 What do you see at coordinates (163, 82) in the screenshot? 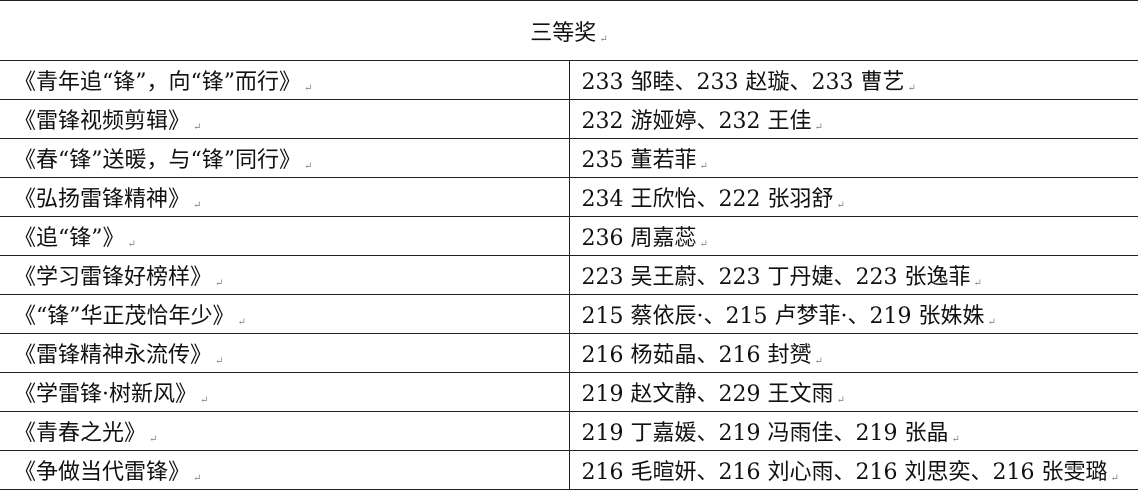
I see `work-title: 《青年追“锋”，向“锋”而行》` at bounding box center [163, 82].